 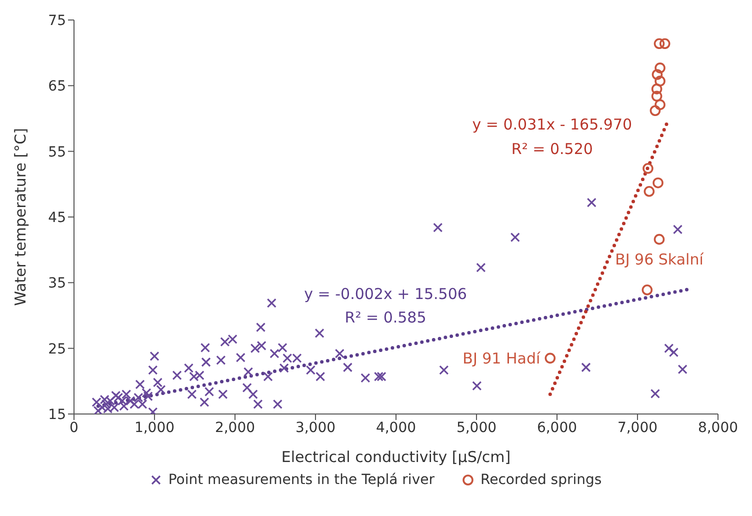 I want to click on x-tick-label: 2,000, so click(x=235, y=428).